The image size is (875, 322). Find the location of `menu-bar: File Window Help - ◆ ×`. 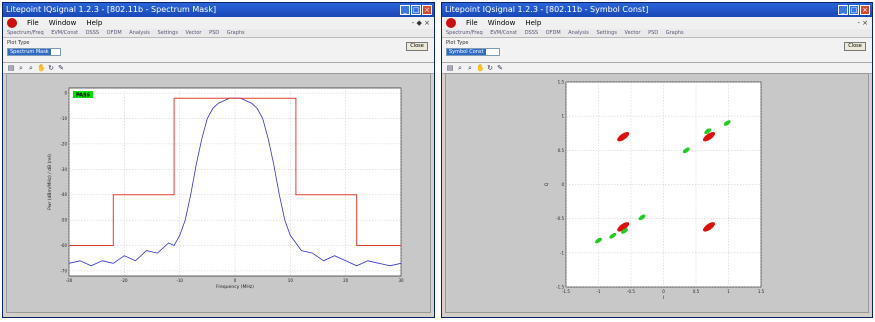

menu-bar: File Window Help - ◆ × is located at coordinates (218, 23).